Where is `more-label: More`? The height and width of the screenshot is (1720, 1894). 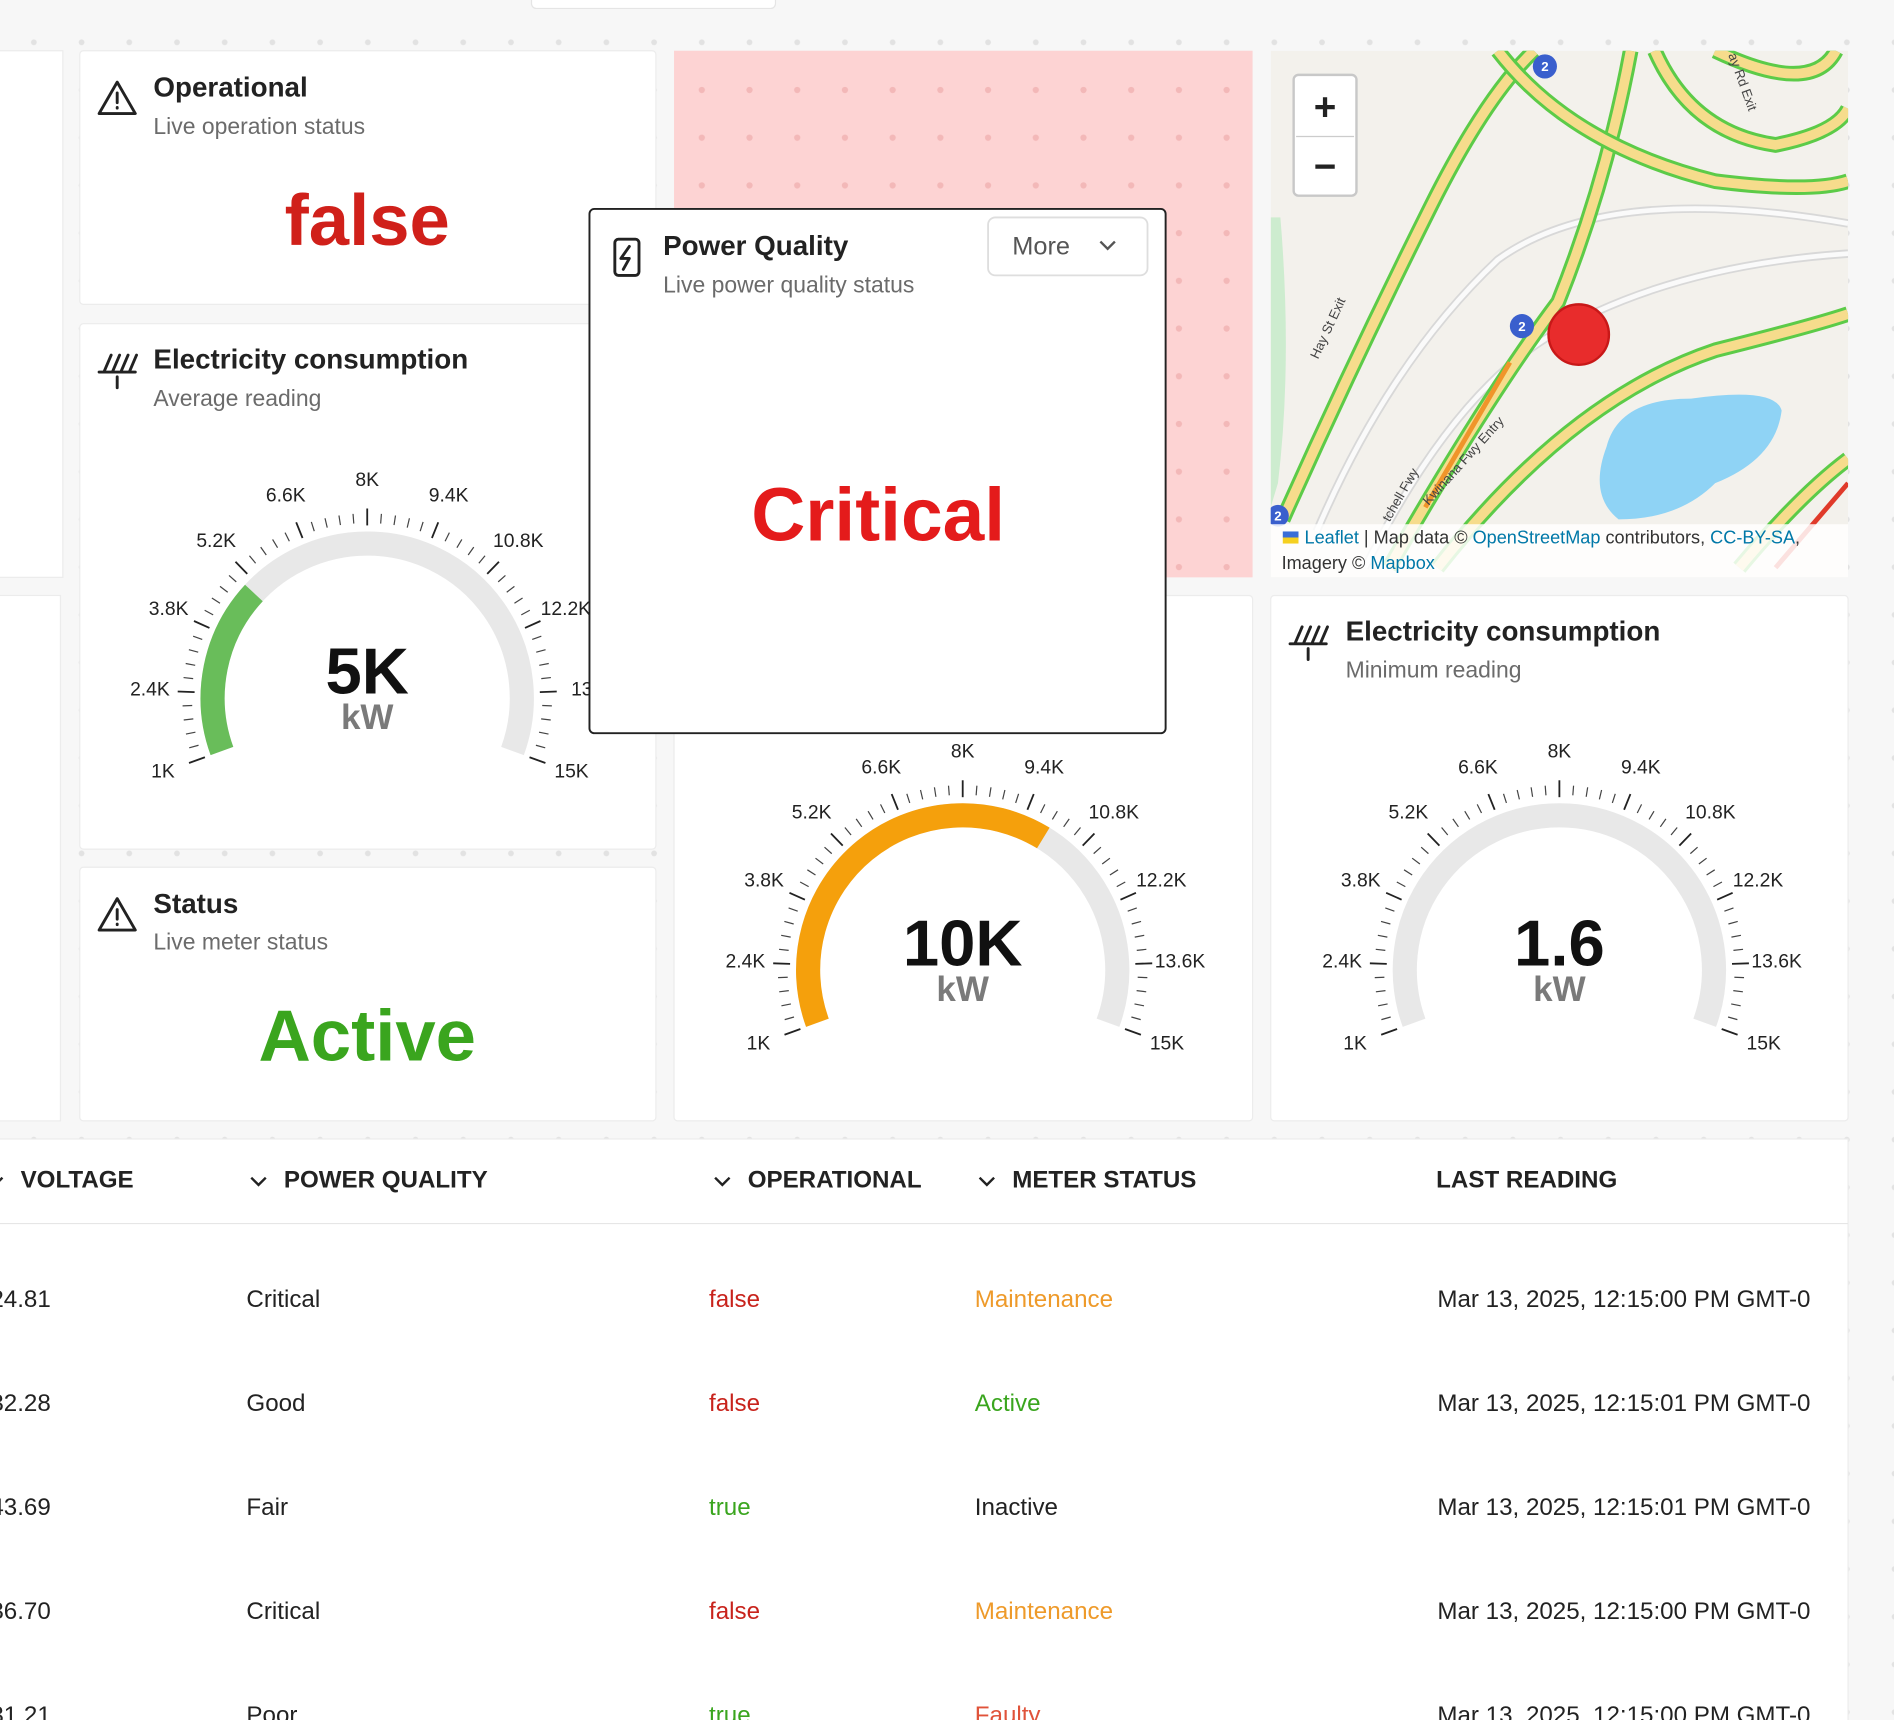
more-label: More is located at coordinates (1041, 246).